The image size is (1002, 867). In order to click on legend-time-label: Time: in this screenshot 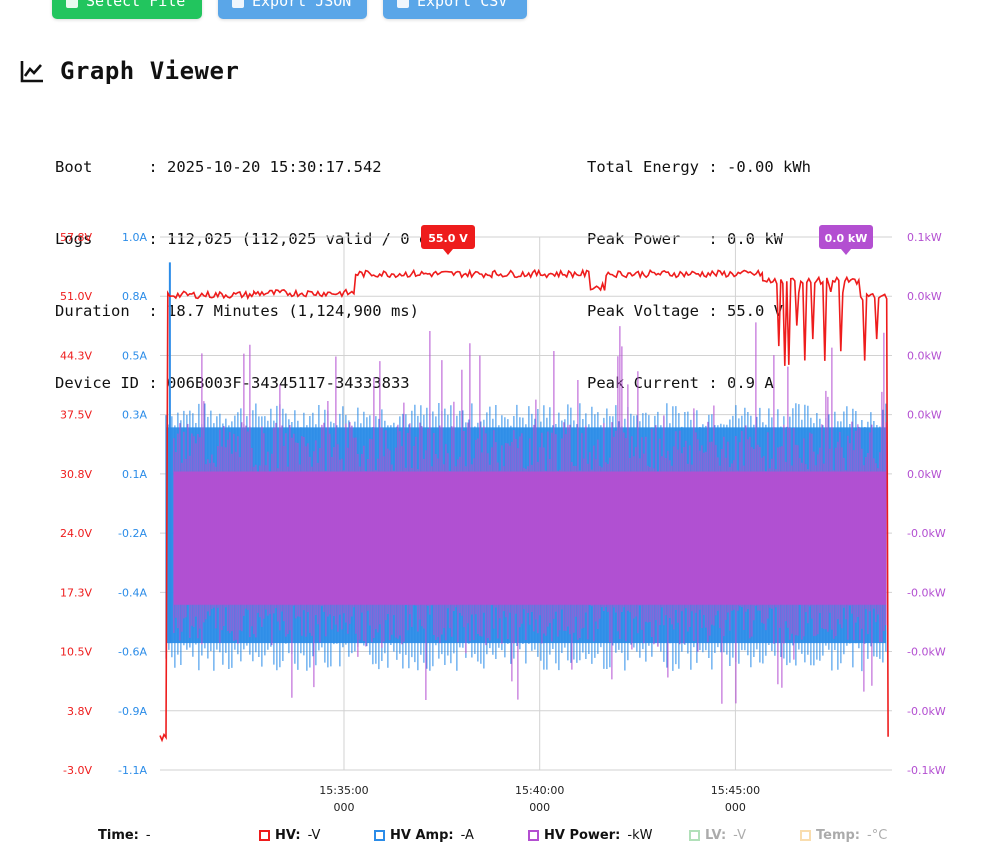, I will do `click(118, 835)`.